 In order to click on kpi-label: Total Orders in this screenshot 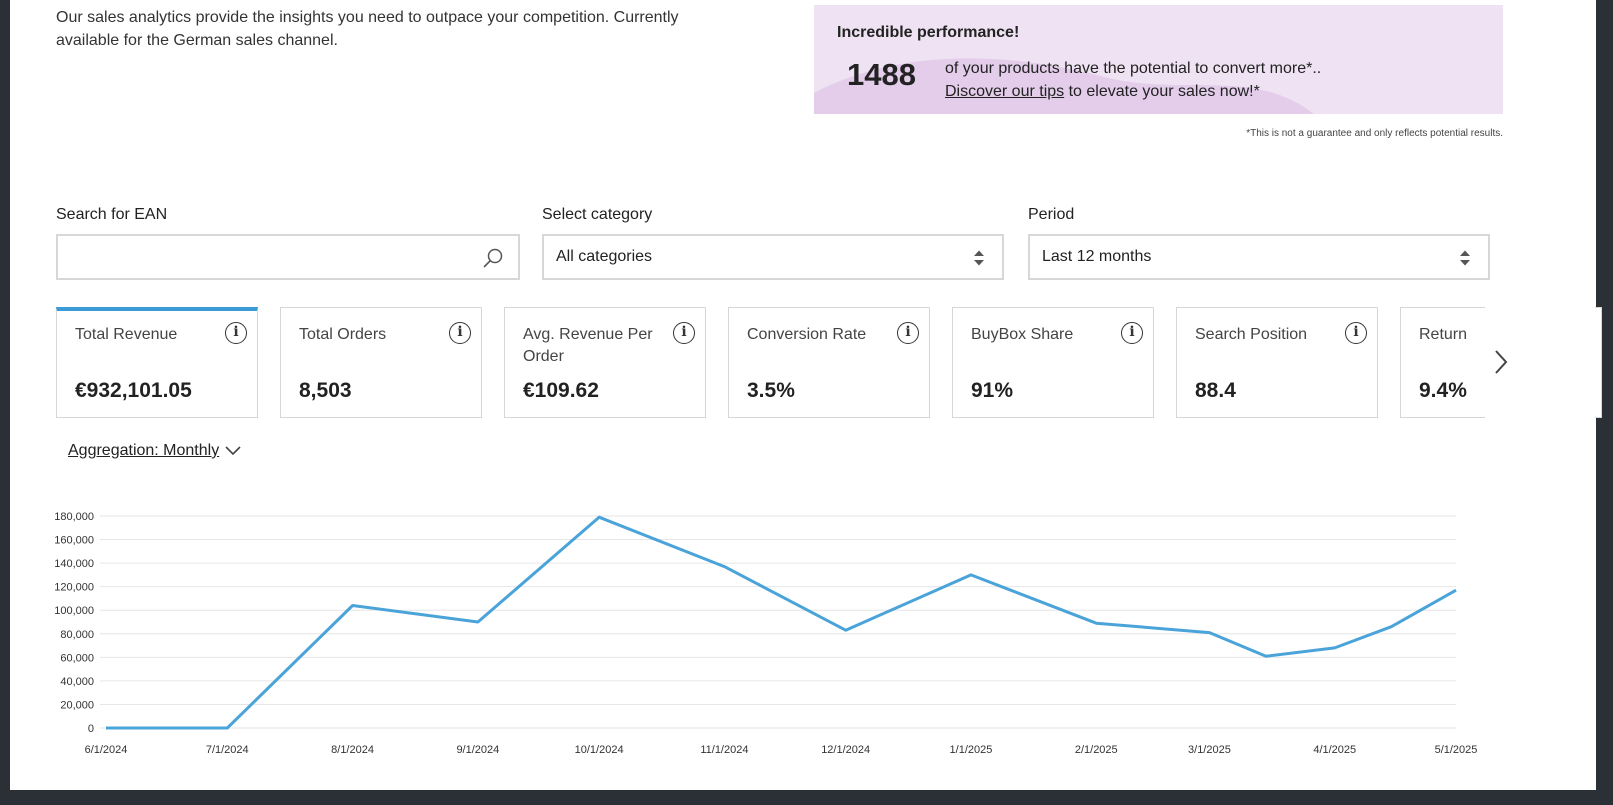, I will do `click(343, 334)`.